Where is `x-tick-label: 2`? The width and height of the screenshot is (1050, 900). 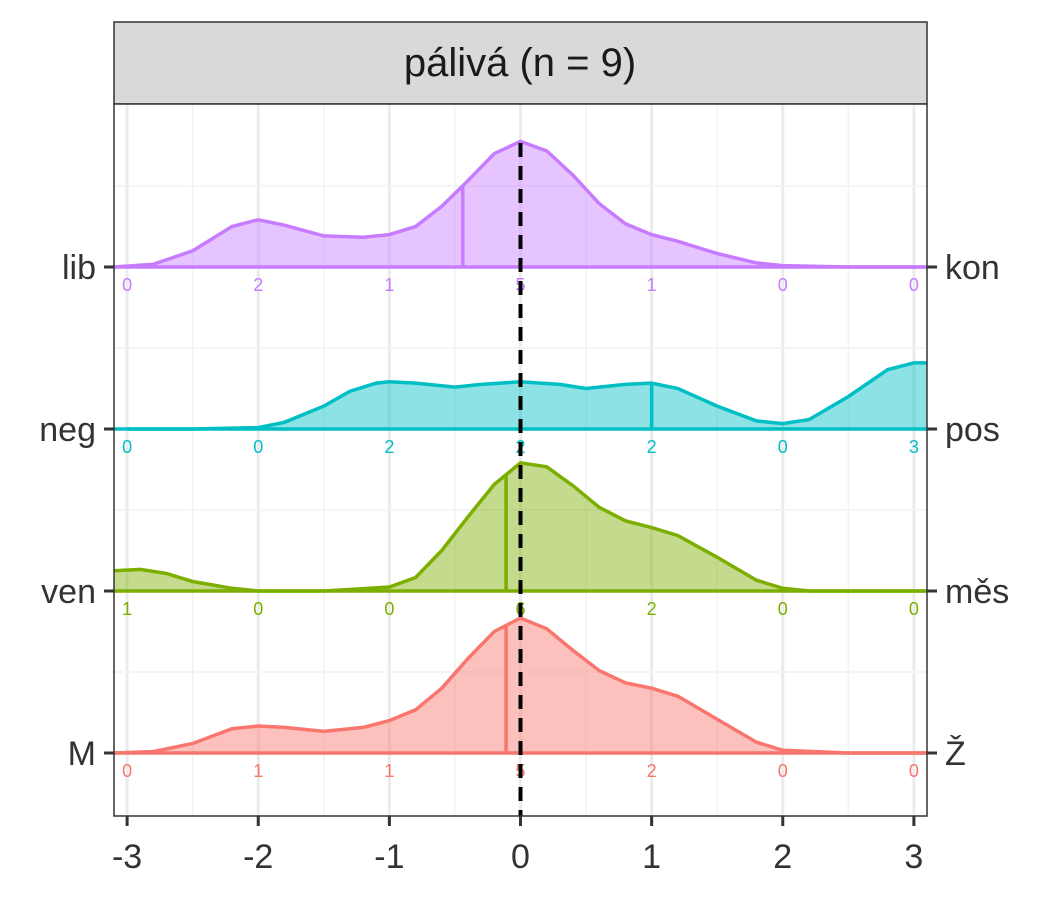
x-tick-label: 2 is located at coordinates (782, 857).